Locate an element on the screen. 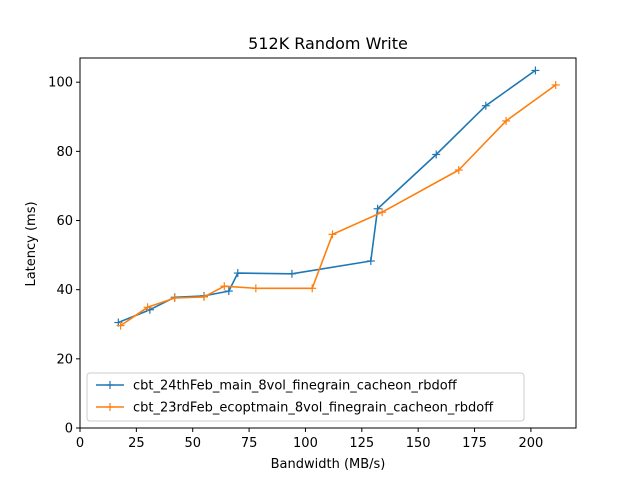  y-axis: 0 20 40 60 80 100 is located at coordinates (64, 256).